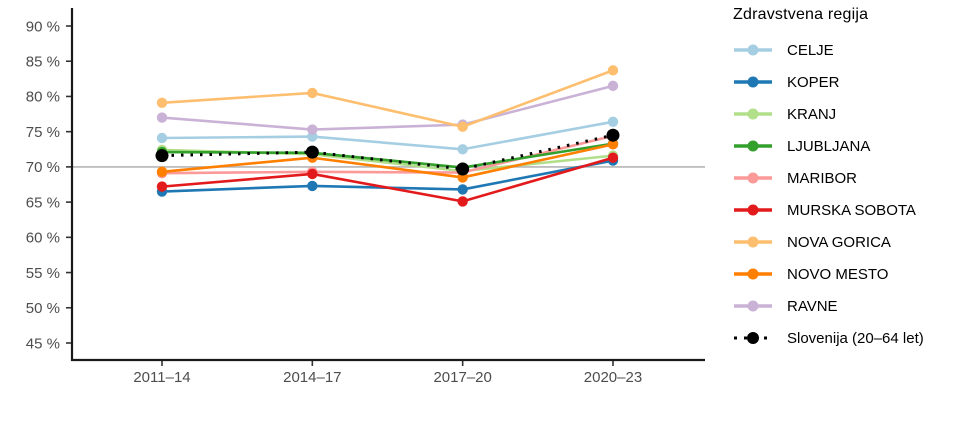 The image size is (960, 428). What do you see at coordinates (161, 377) in the screenshot?
I see `x-tick-label: 2011–14` at bounding box center [161, 377].